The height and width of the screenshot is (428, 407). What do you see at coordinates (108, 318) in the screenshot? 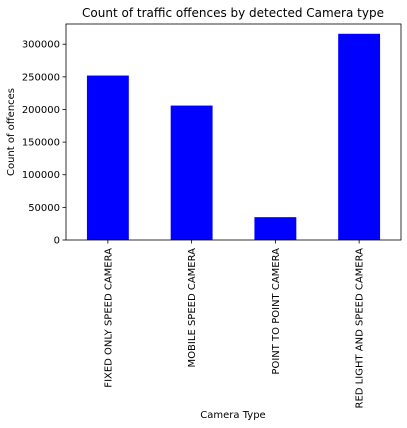
I see `x-tick-label: FIXED ONLY SPEED CAMERA` at bounding box center [108, 318].